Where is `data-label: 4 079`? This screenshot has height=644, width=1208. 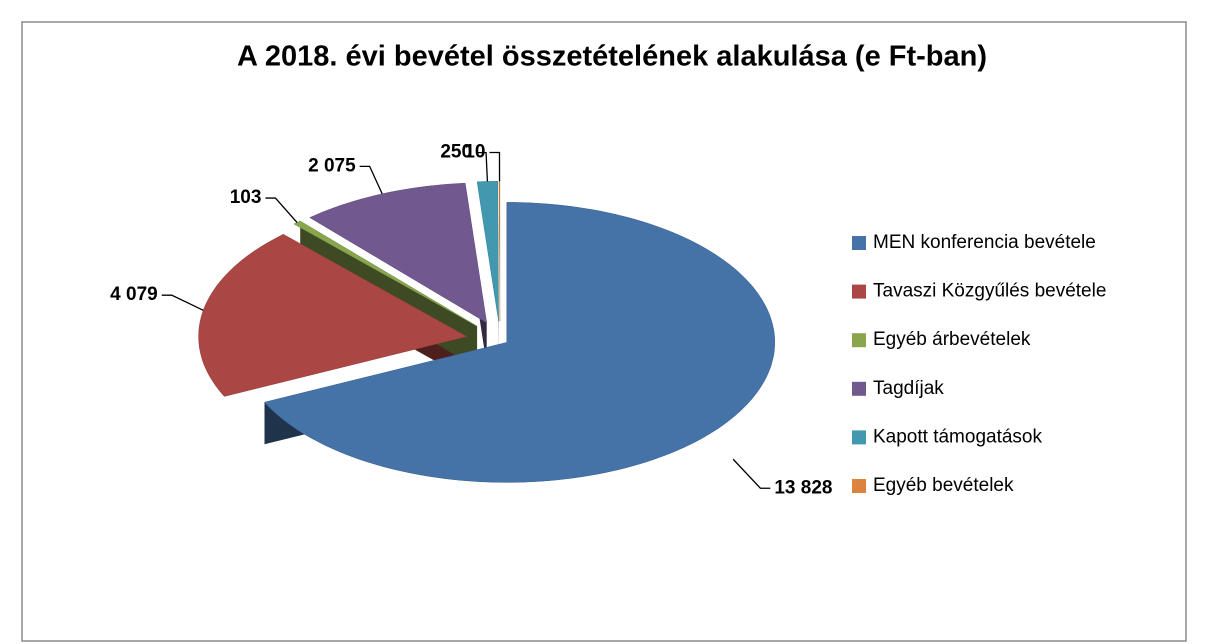 data-label: 4 079 is located at coordinates (134, 294).